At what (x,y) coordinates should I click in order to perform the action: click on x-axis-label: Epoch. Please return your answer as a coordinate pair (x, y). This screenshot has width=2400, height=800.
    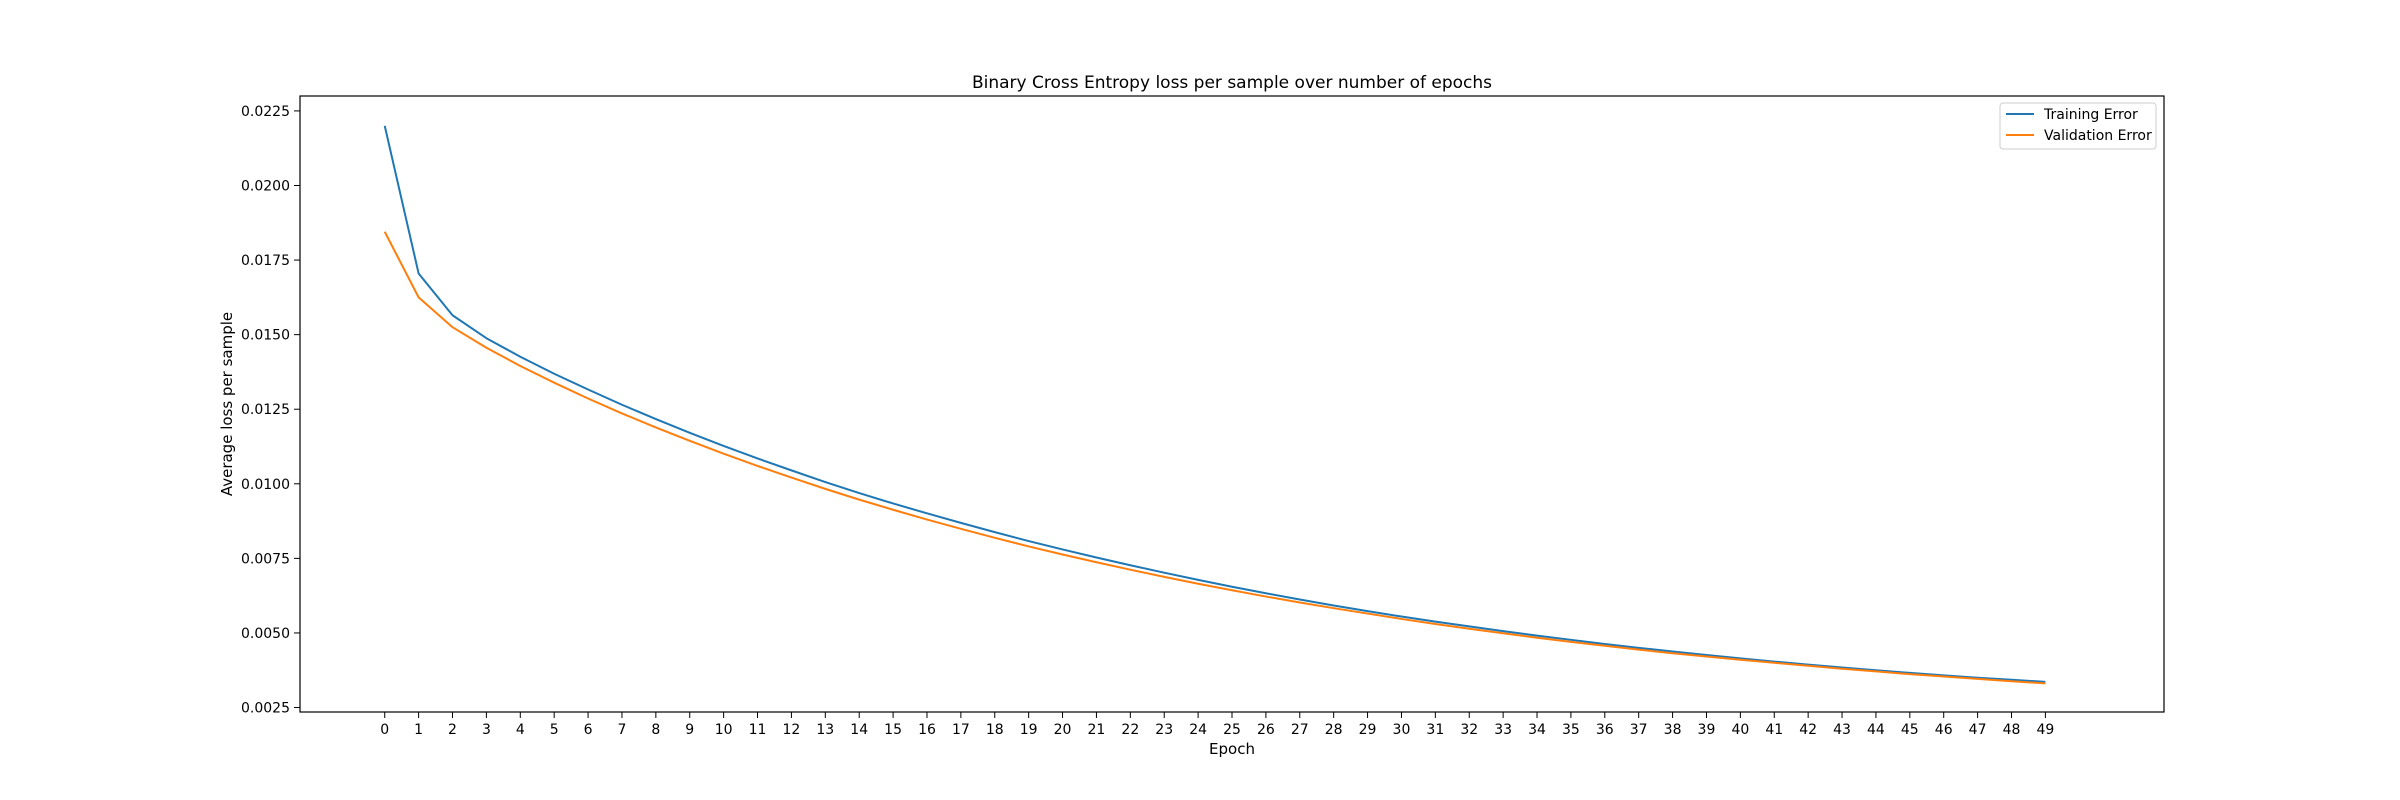
    Looking at the image, I should click on (1232, 749).